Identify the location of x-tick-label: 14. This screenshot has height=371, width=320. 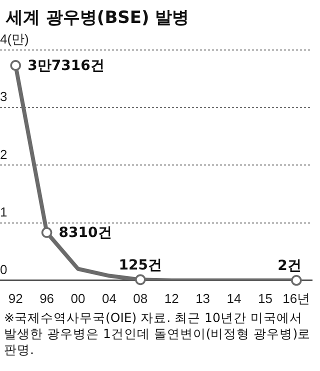
(234, 298).